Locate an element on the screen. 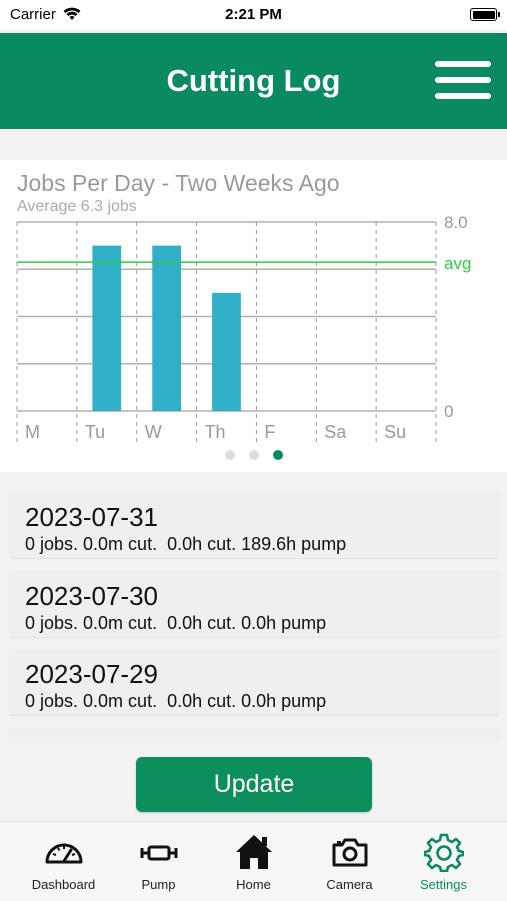 The height and width of the screenshot is (901, 507). log-date: 2023-07-28 is located at coordinates (91, 740).